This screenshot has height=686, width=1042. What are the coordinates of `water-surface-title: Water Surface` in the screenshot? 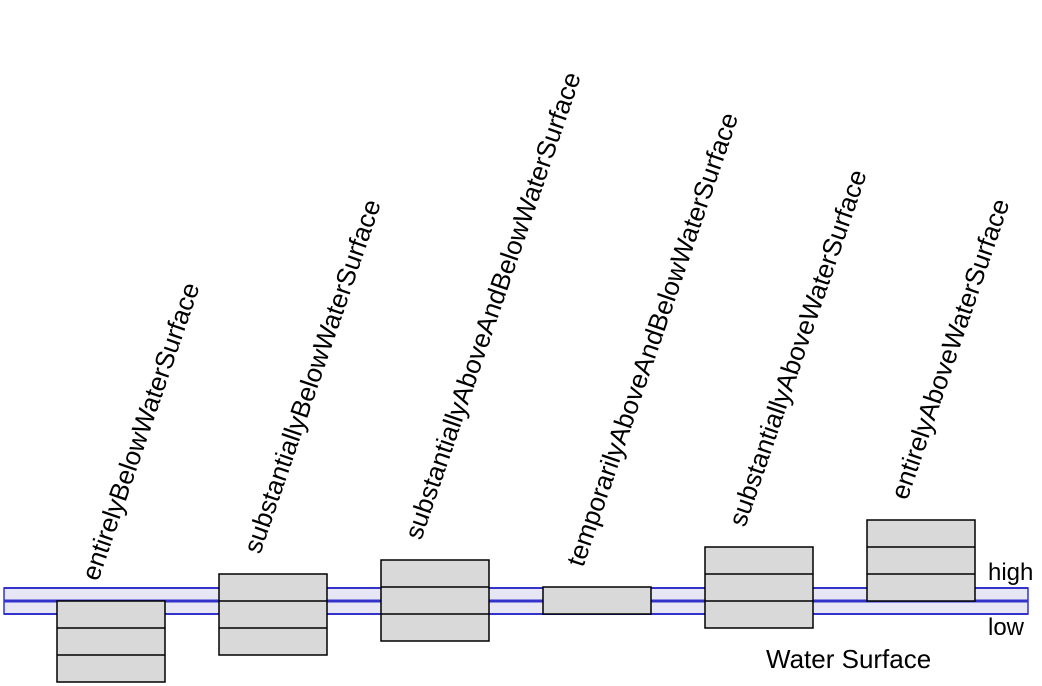 It's located at (848, 659).